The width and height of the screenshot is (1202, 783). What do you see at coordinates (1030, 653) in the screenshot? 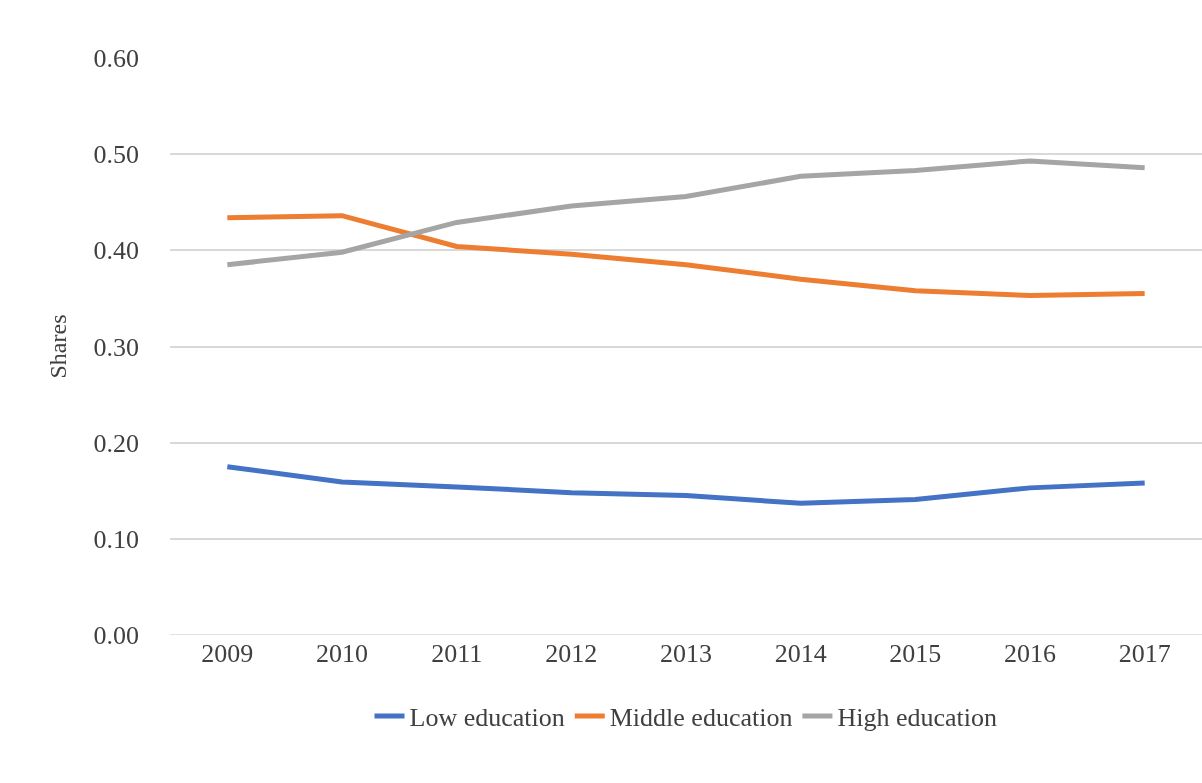
I see `x-tick-label: 2016` at bounding box center [1030, 653].